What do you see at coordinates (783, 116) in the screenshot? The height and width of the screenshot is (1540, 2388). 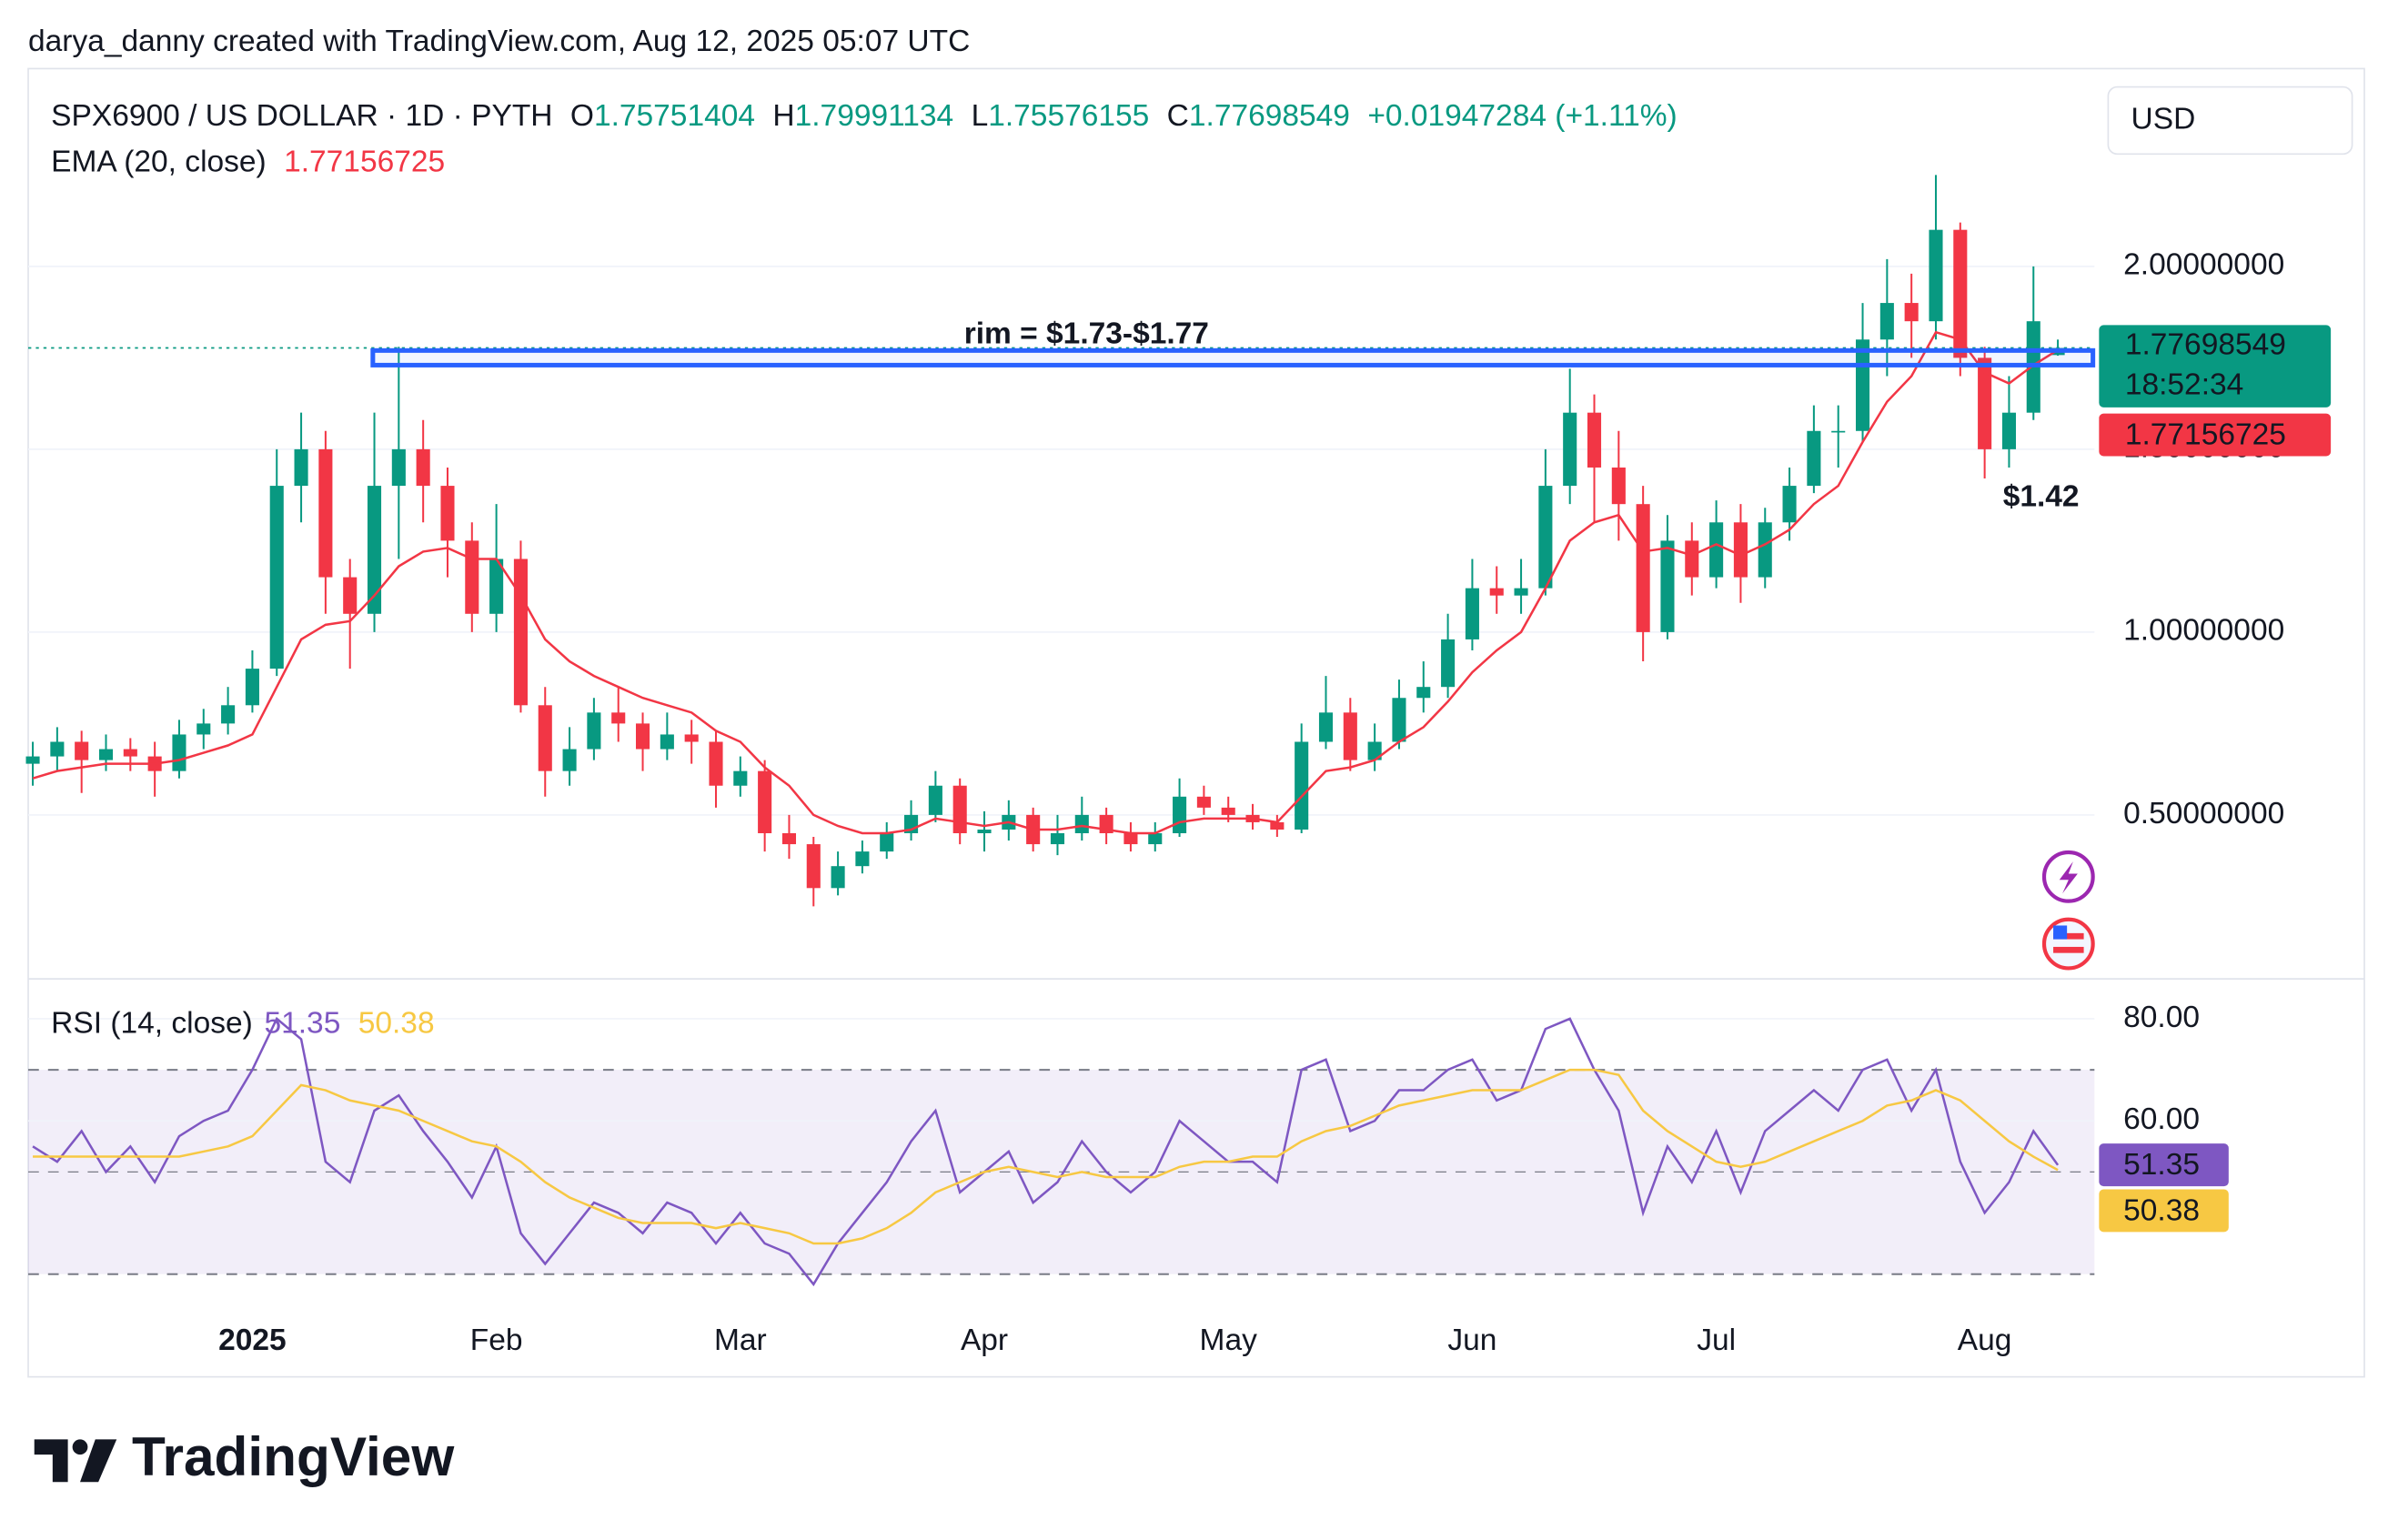 I see `ohlc-label: H` at bounding box center [783, 116].